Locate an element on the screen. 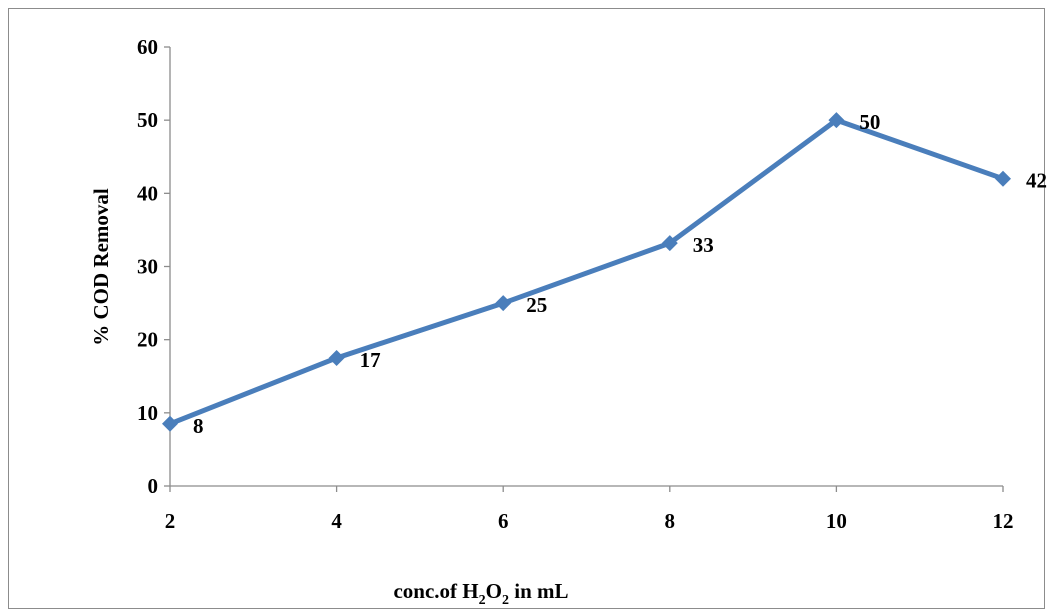 The image size is (1049, 611). x-tick-label: 12 is located at coordinates (1003, 521).